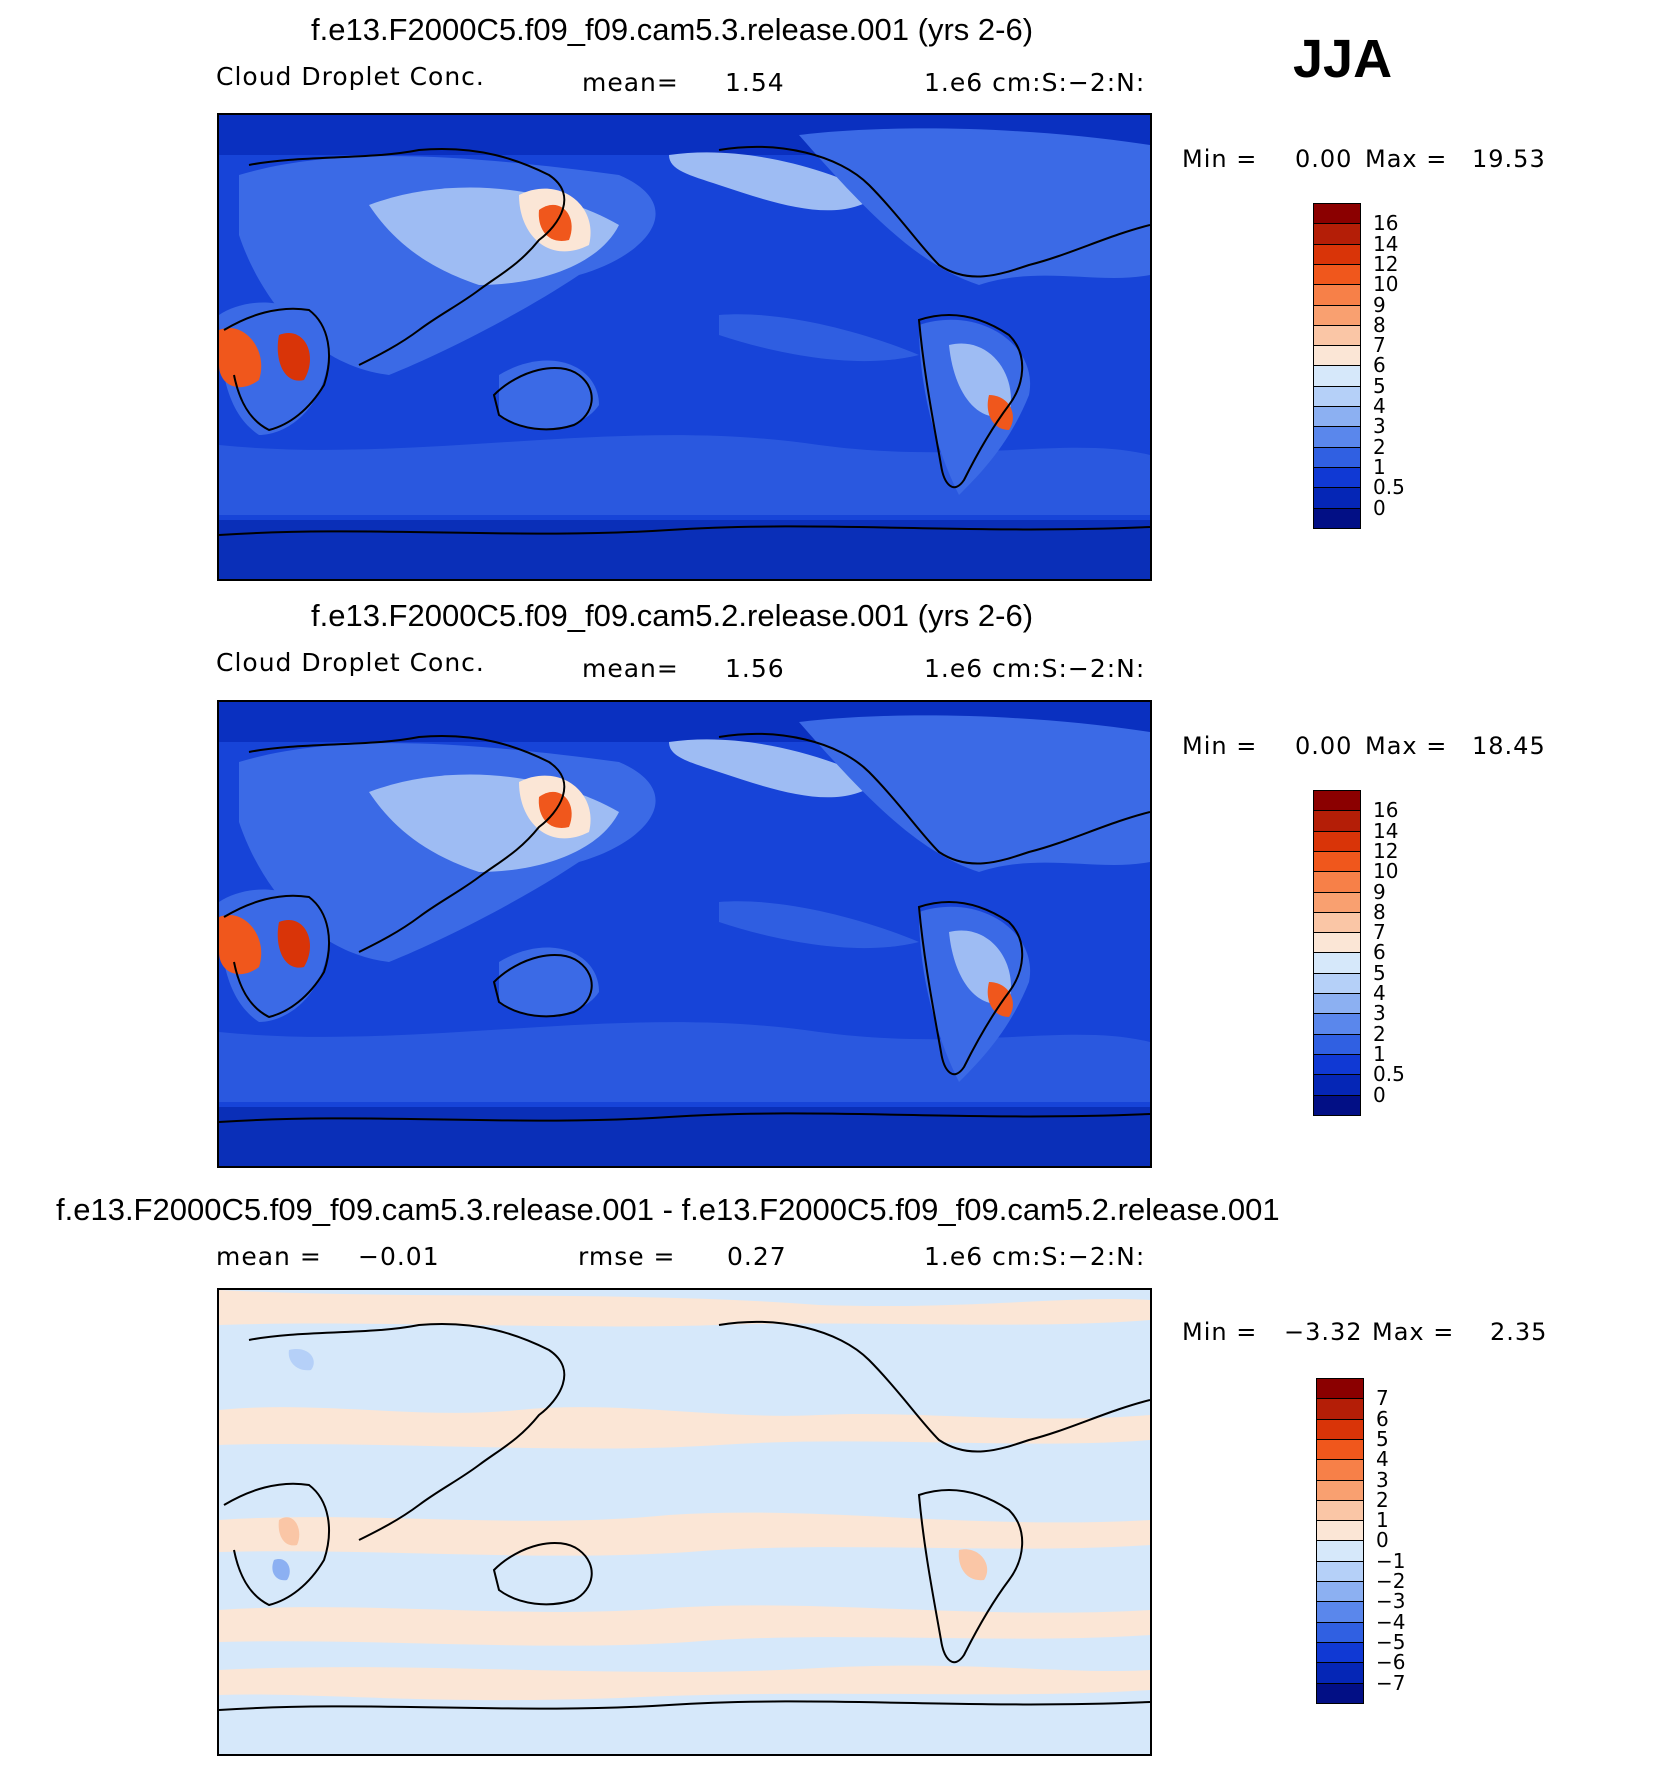  What do you see at coordinates (1324, 159) in the screenshot?
I see `panel-1-min-value: 0.00` at bounding box center [1324, 159].